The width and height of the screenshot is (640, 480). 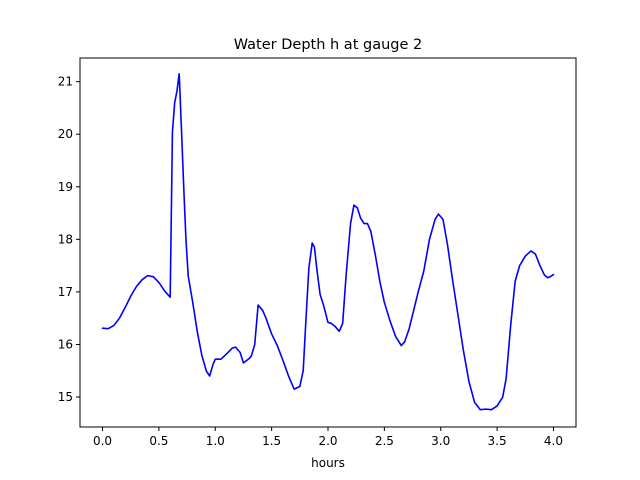 What do you see at coordinates (102, 441) in the screenshot?
I see `x-tick-label: 0.0` at bounding box center [102, 441].